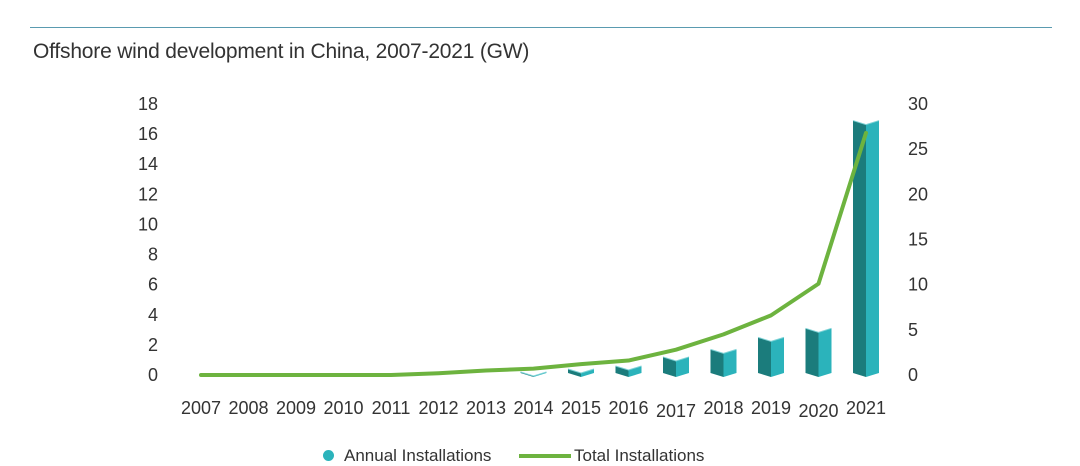  I want to click on x-tick-label: 2007, so click(201, 408).